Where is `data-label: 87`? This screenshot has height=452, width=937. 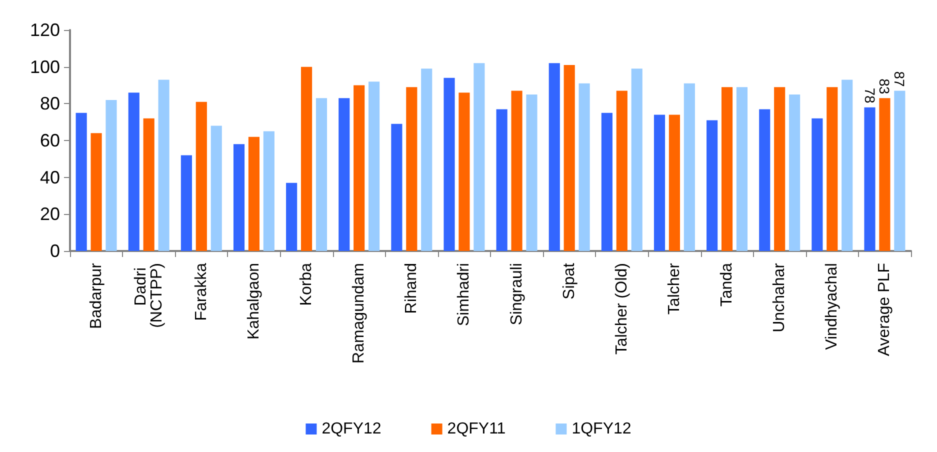
data-label: 87 is located at coordinates (900, 79).